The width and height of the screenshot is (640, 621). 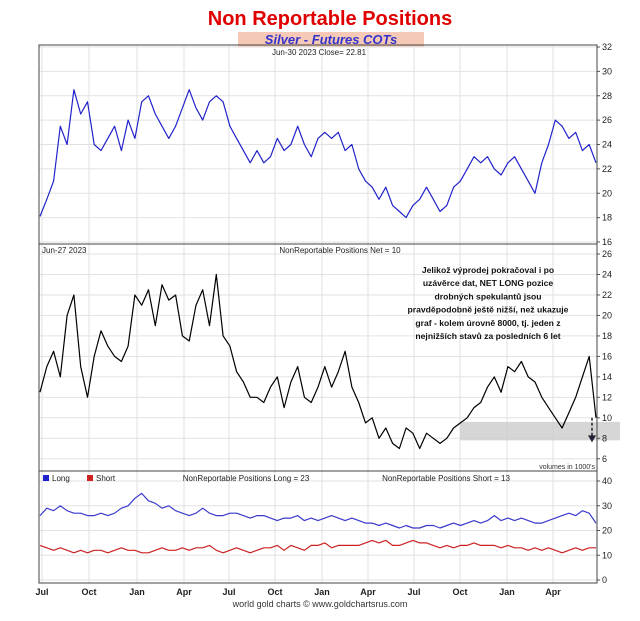 I want to click on chart-subtitle: Silver - Futures COTs, so click(x=331, y=39).